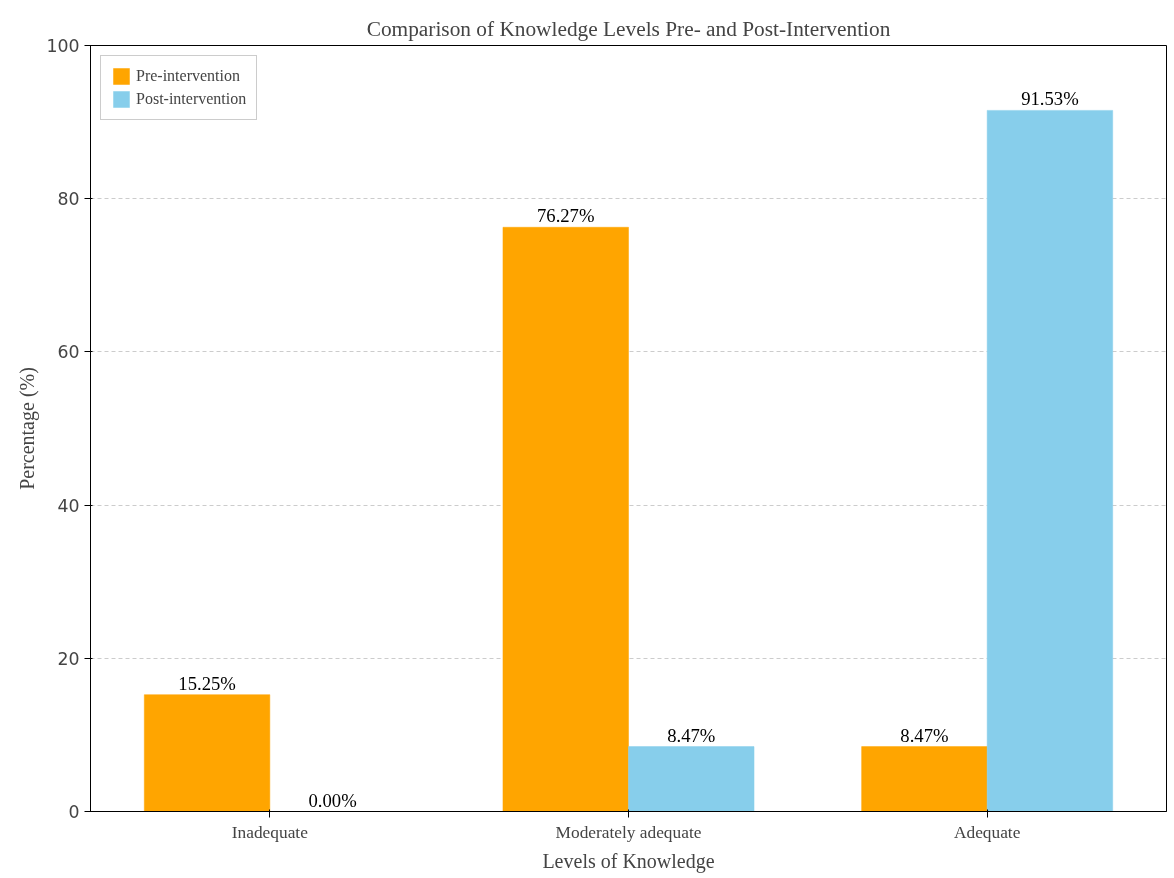 The height and width of the screenshot is (878, 1174). I want to click on data-label: 15.25%, so click(207, 683).